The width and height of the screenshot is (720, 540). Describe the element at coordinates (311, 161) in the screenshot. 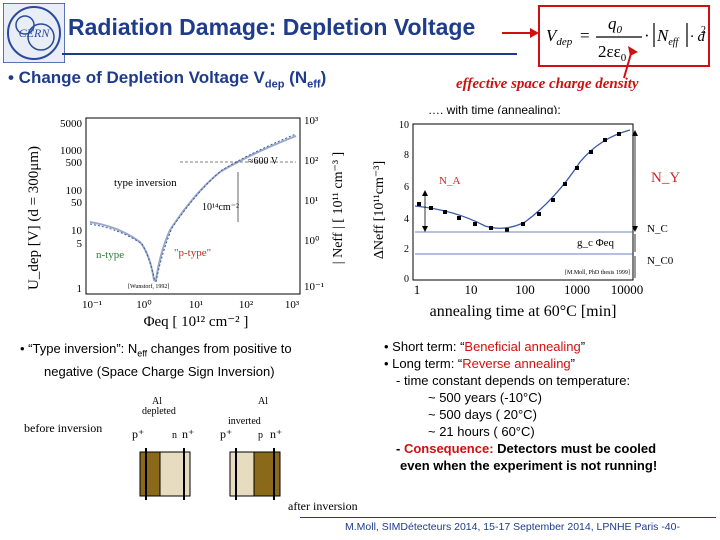

I see `ry-tick: 10²` at that location.